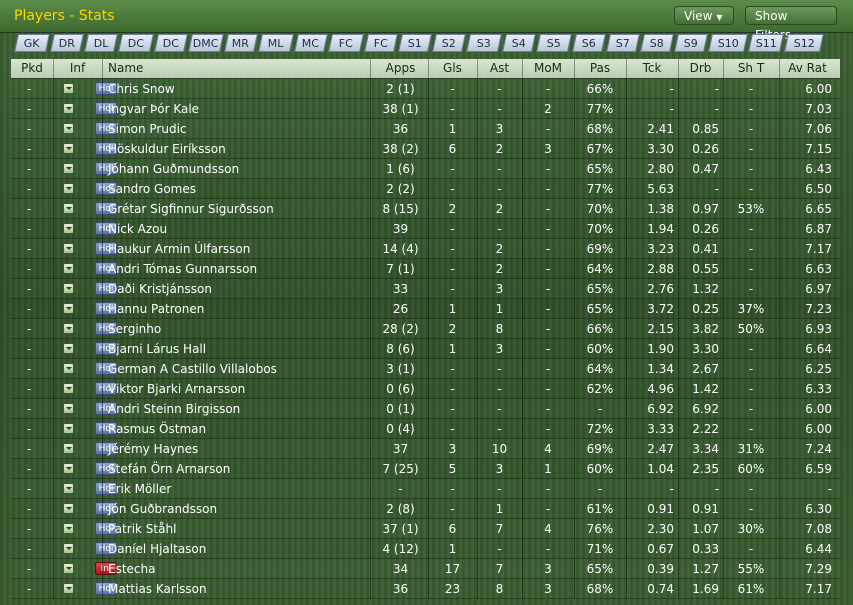 The width and height of the screenshot is (853, 605). Describe the element at coordinates (67, 43) in the screenshot. I see `tab-dr: DR` at that location.